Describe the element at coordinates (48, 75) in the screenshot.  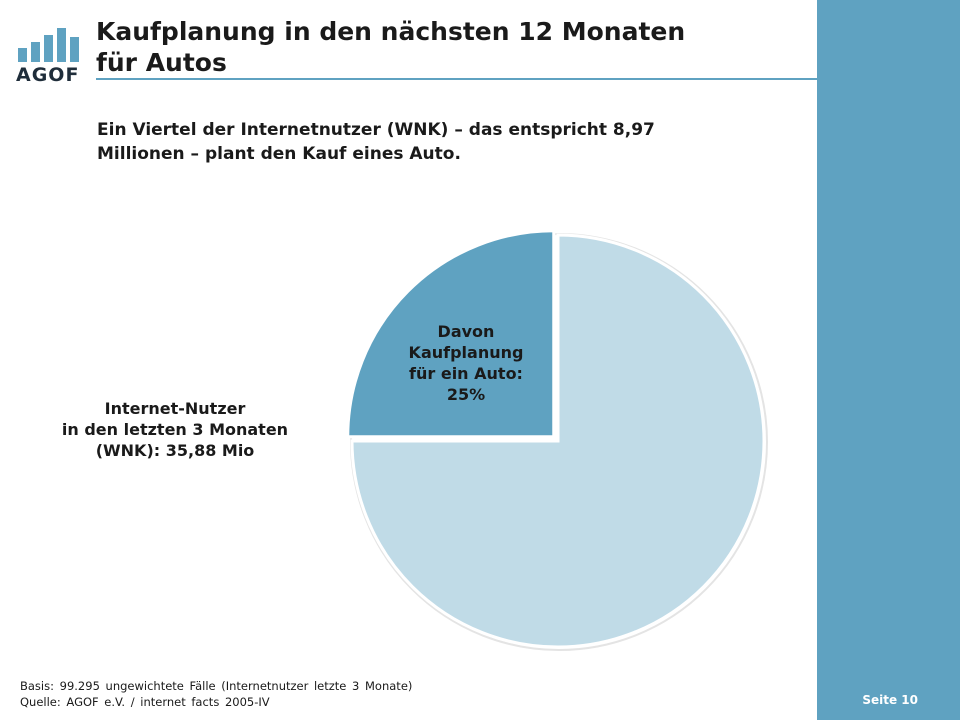
I see `logo-text: AGOF` at that location.